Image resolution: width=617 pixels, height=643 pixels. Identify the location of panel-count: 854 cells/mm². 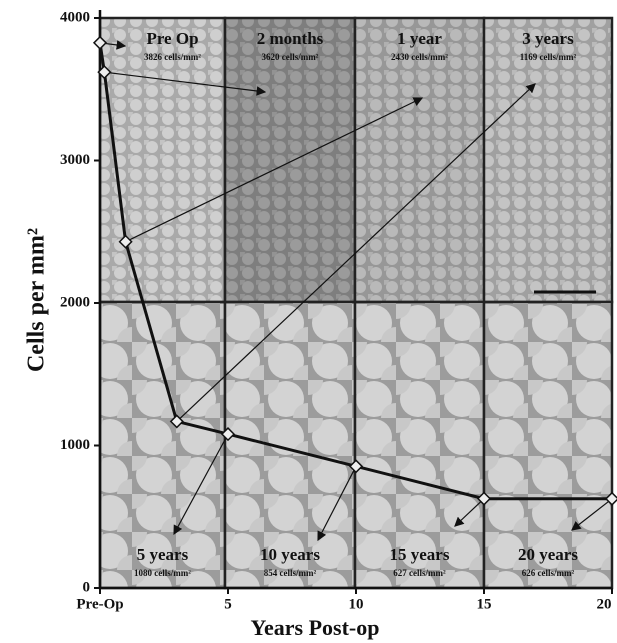
(290, 573).